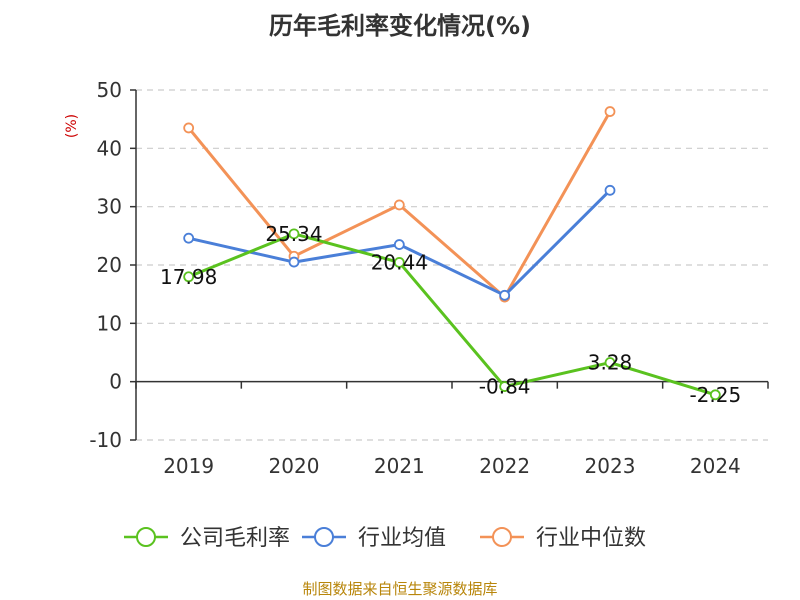  I want to click on data-label: 17.98, so click(188, 277).